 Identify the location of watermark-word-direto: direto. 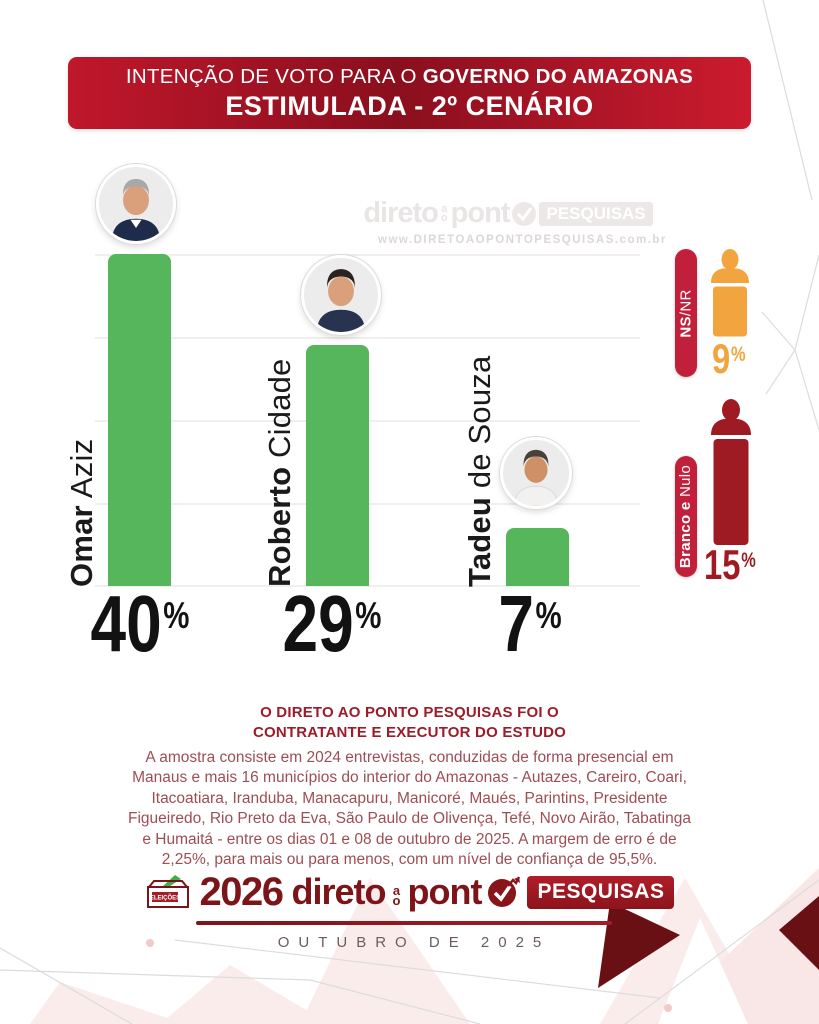
(401, 213).